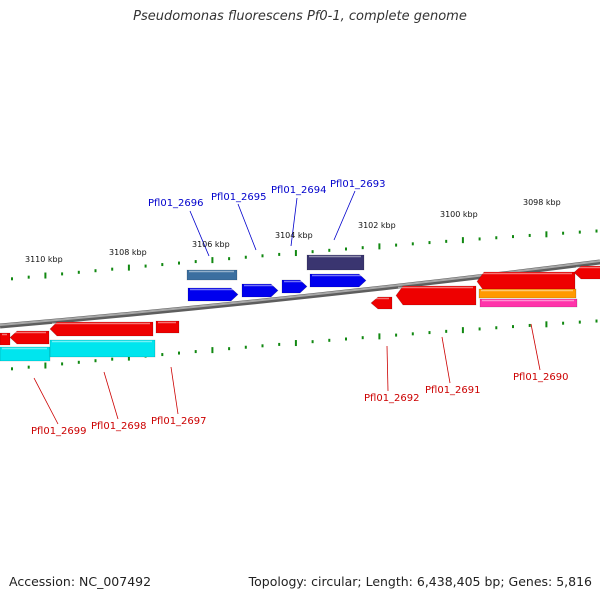  What do you see at coordinates (44, 259) in the screenshot?
I see `tick-label: 3110 kbp` at bounding box center [44, 259].